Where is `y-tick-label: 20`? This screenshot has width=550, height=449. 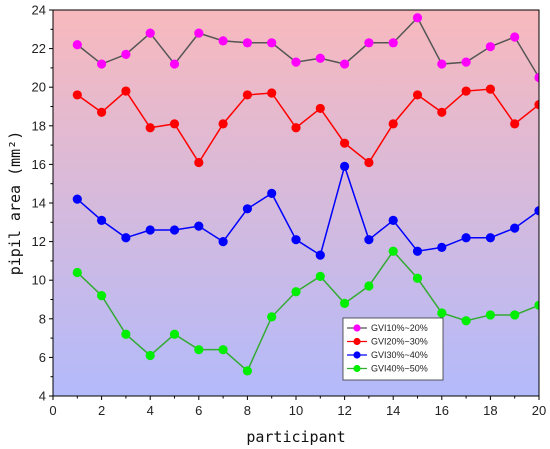 y-tick-label: 20 is located at coordinates (39, 87).